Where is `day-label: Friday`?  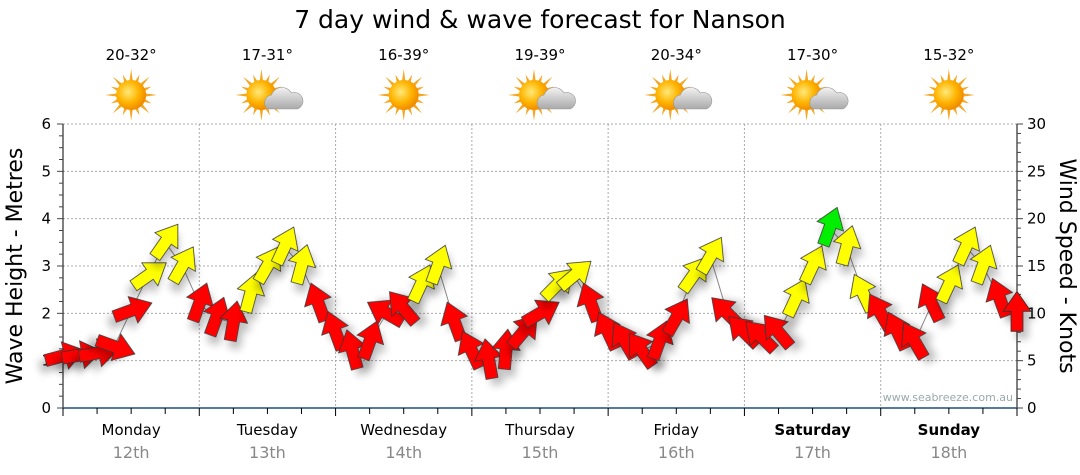
day-label: Friday is located at coordinates (677, 430).